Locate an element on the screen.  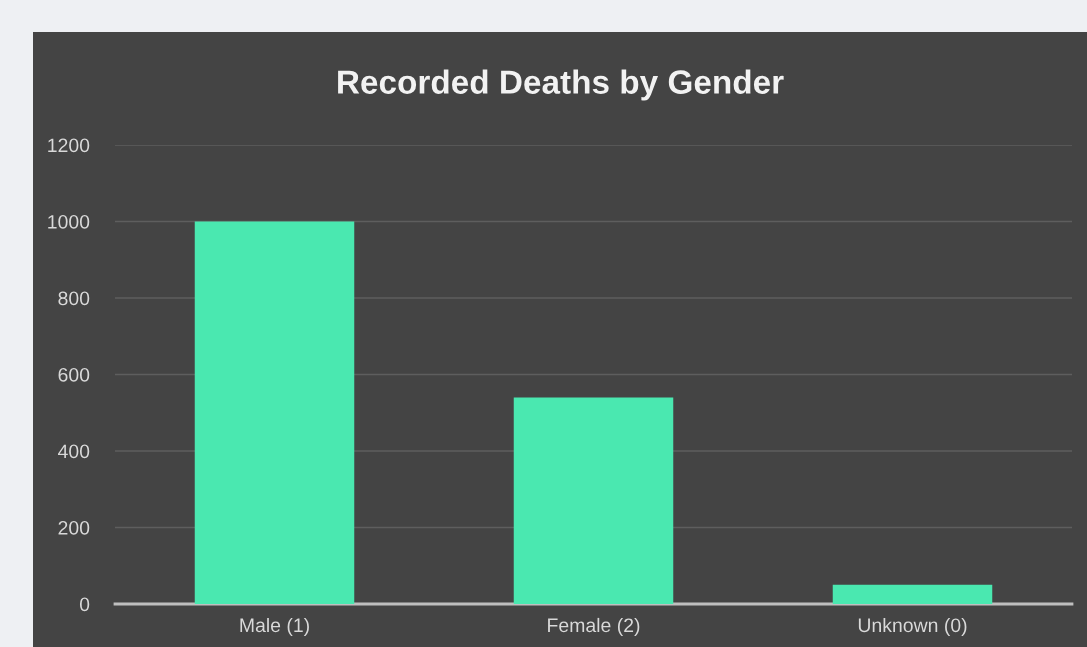
y-tick-label: 0 is located at coordinates (84, 604).